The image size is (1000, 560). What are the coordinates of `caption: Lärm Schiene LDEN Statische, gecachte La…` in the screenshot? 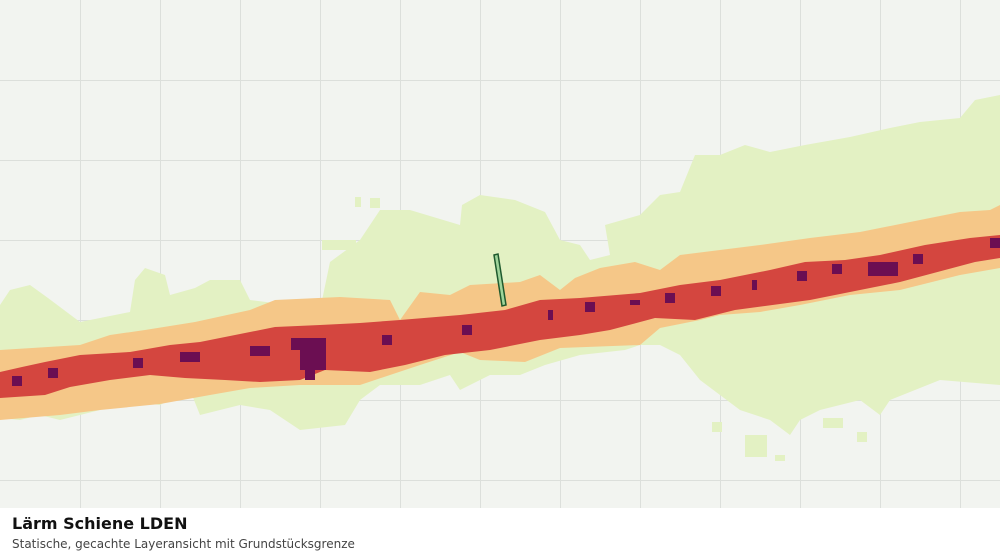 It's located at (500, 534).